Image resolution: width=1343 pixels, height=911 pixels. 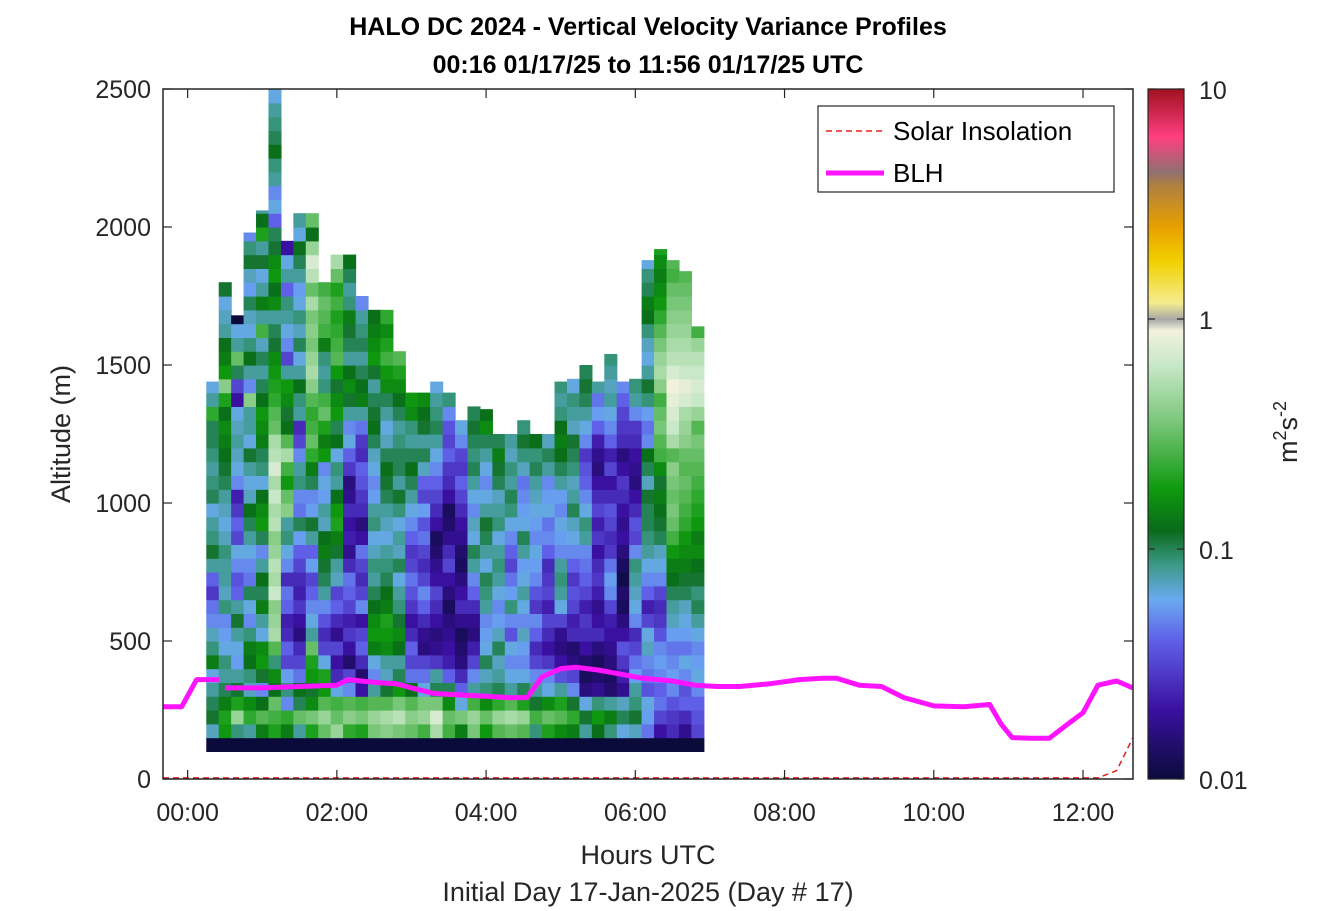 What do you see at coordinates (1288, 424) in the screenshot?
I see `colorbar-label-mid: s` at bounding box center [1288, 424].